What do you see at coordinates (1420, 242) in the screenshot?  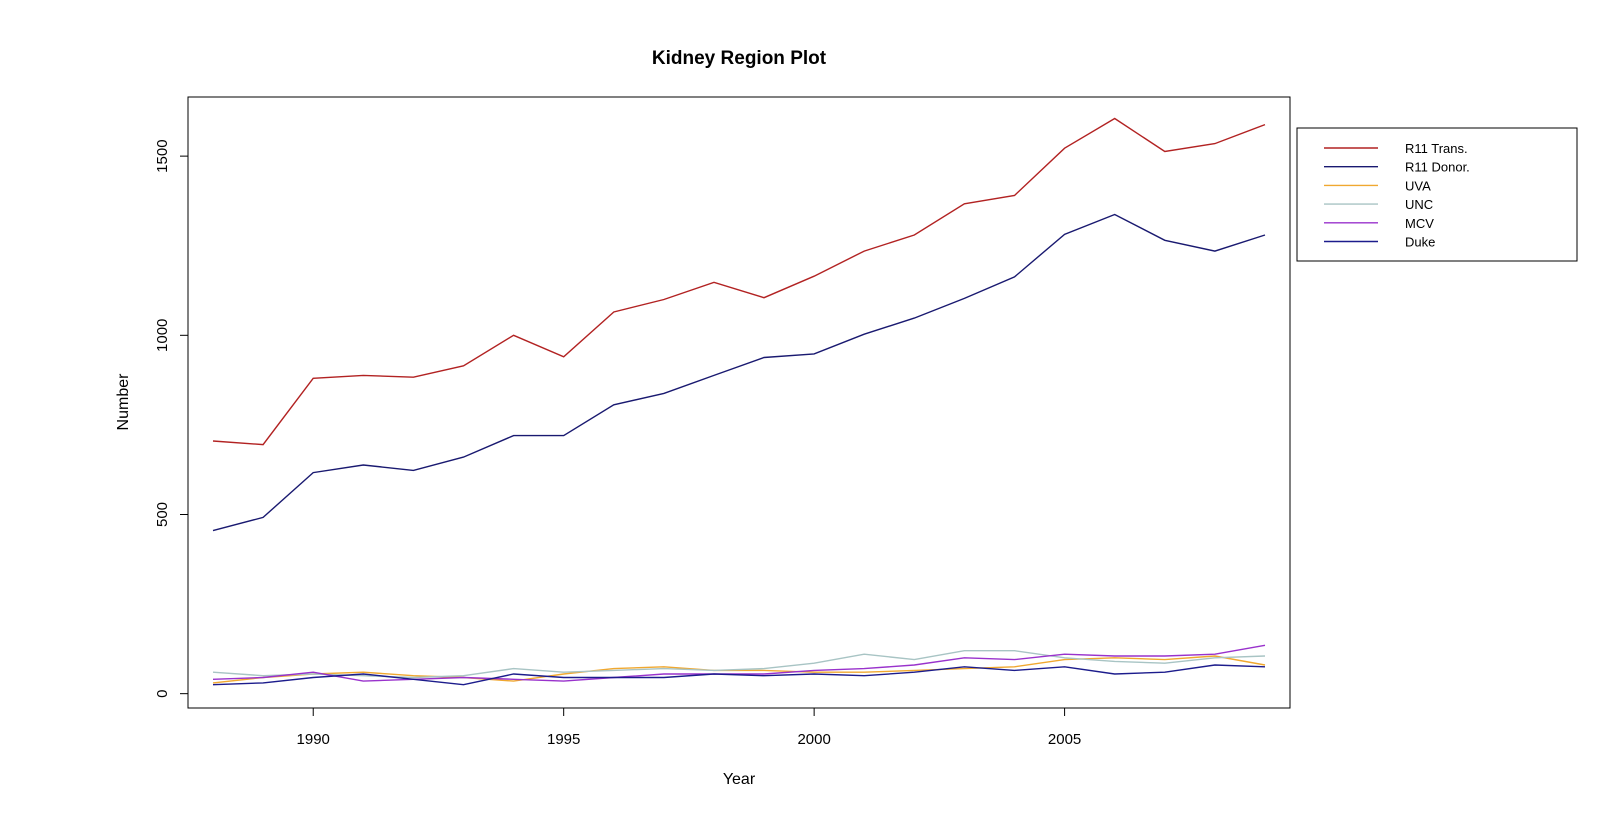 I see `legend-label-duke: Duke` at bounding box center [1420, 242].